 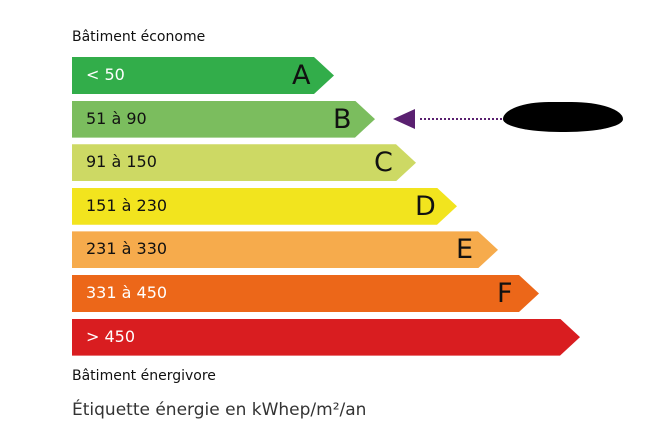 I want to click on class-letter: F, so click(x=505, y=293).